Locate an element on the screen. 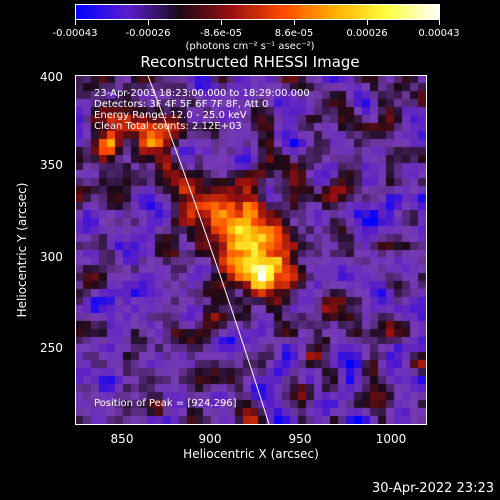 Image resolution: width=500 pixels, height=500 pixels. colorbar-tick-label: -0.00043 is located at coordinates (75, 33).